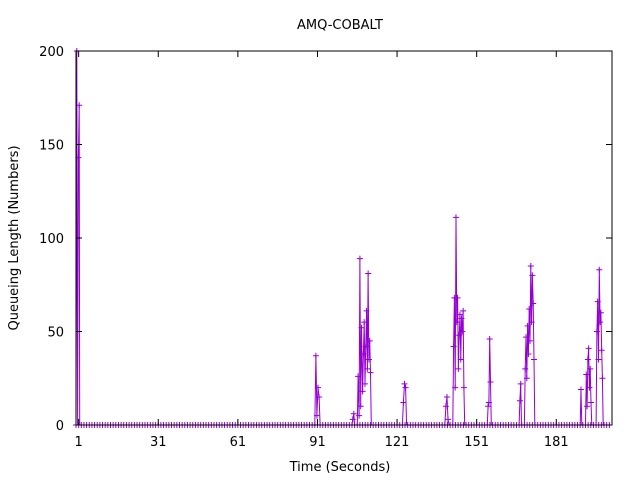 The height and width of the screenshot is (480, 640). I want to click on x-tick-label: 61, so click(238, 442).